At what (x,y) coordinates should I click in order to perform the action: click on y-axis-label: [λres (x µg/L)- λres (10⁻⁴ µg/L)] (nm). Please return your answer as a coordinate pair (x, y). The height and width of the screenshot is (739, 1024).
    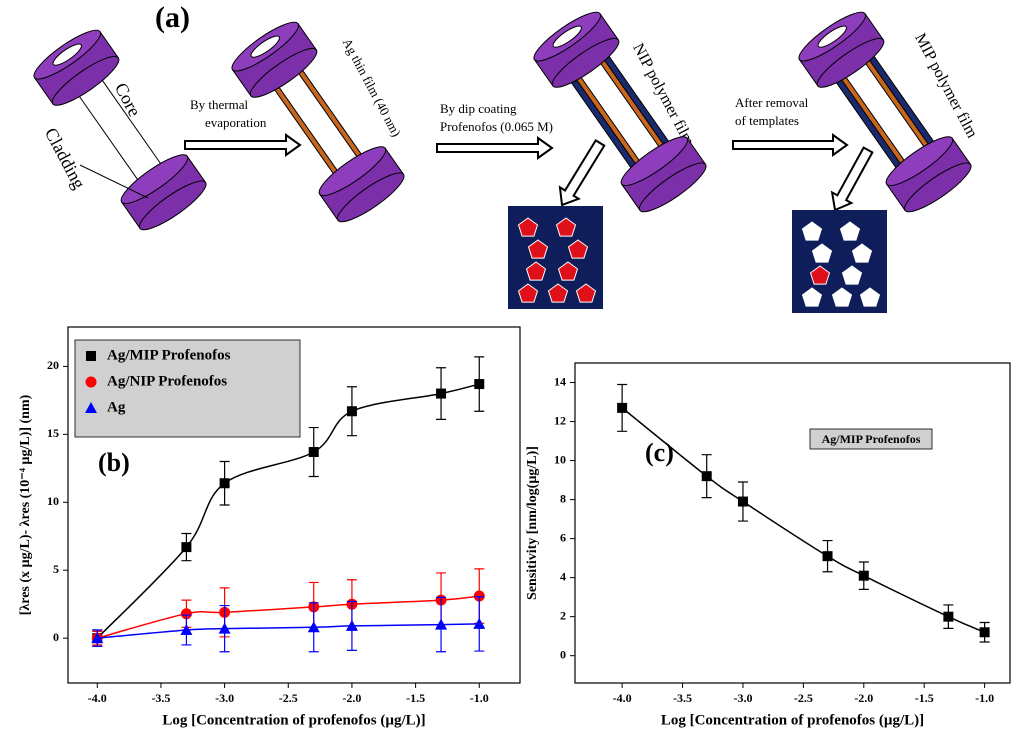
    Looking at the image, I should click on (25, 504).